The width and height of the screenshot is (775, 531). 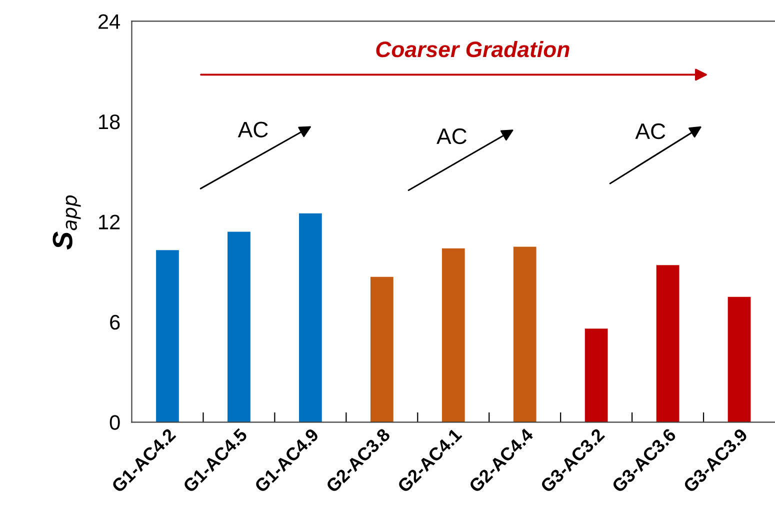 I want to click on annotation: Coarser Gradation, so click(x=473, y=49).